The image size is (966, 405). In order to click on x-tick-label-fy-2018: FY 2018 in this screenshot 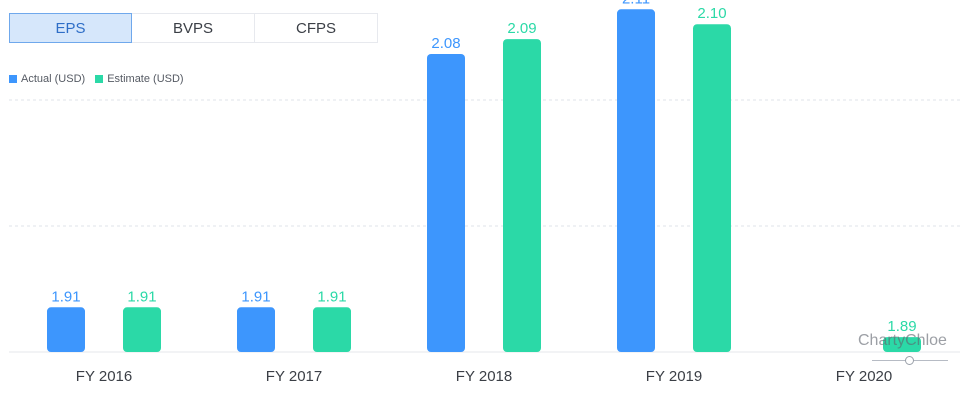, I will do `click(484, 376)`.